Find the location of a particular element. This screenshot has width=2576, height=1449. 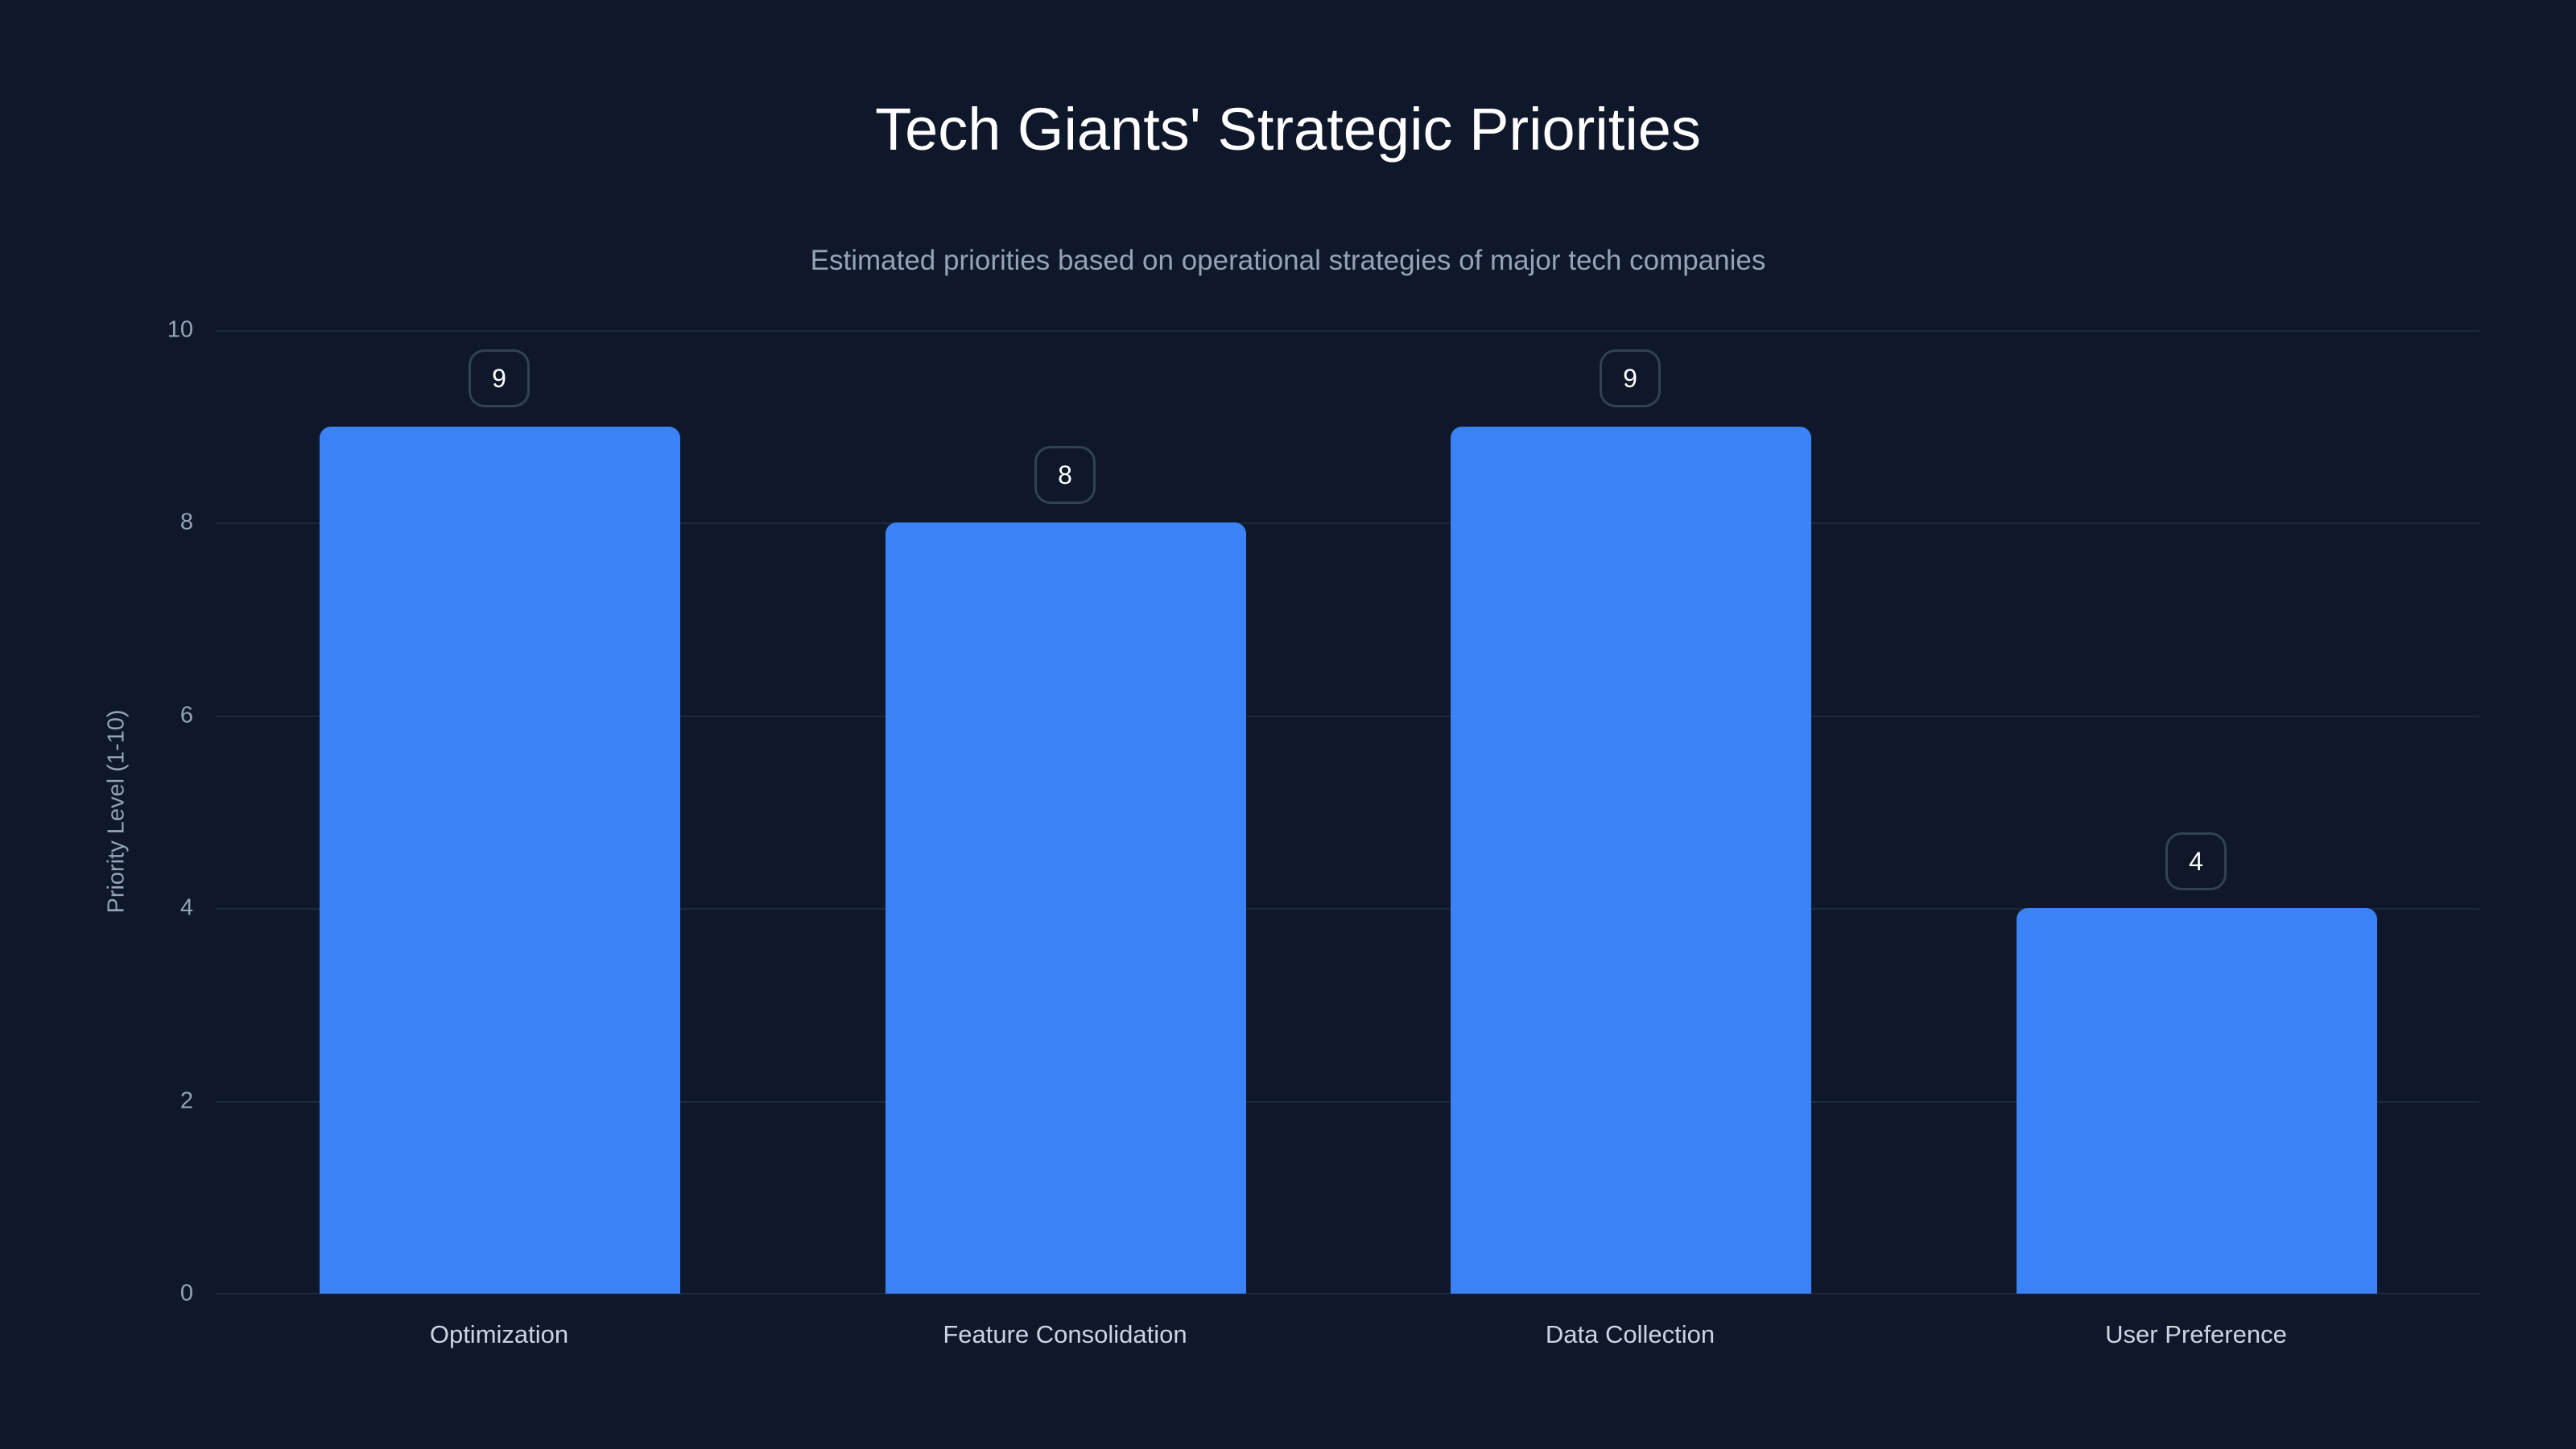

bar-user-preference is located at coordinates (2197, 1101).